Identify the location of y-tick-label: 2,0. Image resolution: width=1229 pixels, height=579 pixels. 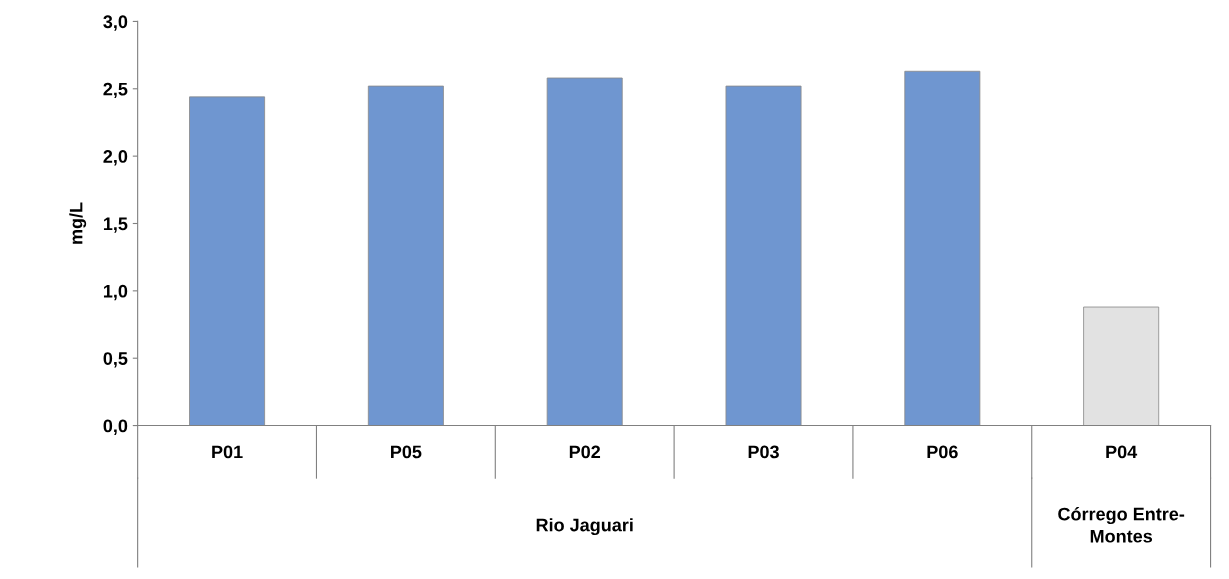
(115, 158).